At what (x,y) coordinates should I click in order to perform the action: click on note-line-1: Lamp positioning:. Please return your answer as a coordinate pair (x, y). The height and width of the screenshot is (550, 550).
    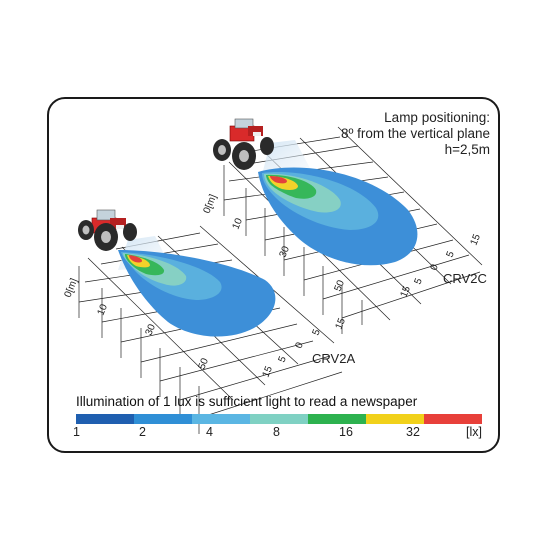
    Looking at the image, I should click on (437, 117).